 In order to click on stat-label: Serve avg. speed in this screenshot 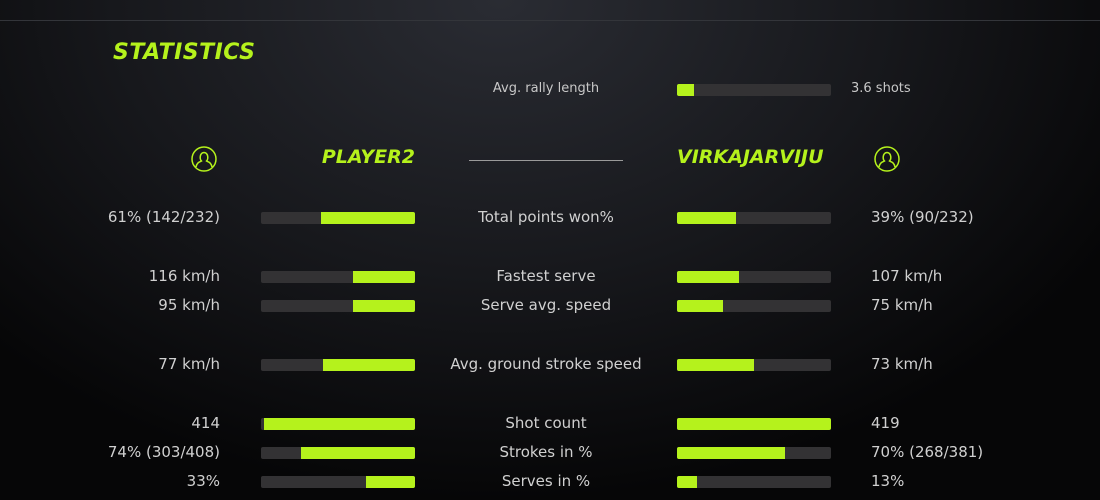, I will do `click(546, 305)`.